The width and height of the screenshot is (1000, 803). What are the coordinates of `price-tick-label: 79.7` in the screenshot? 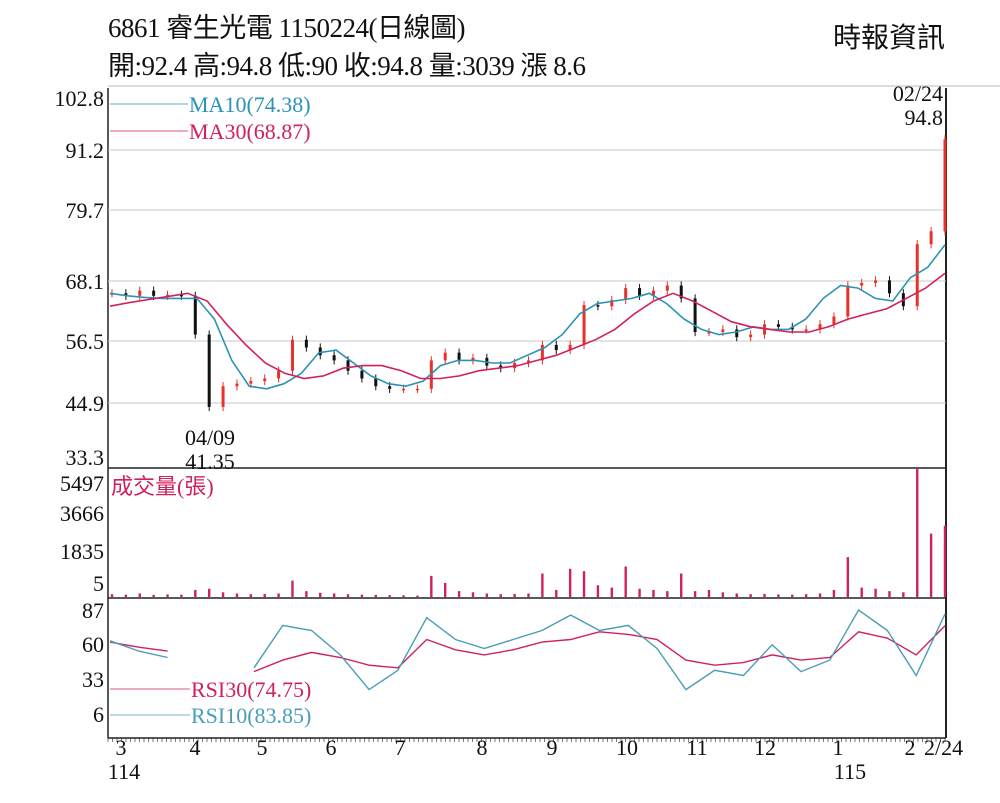 It's located at (85, 210).